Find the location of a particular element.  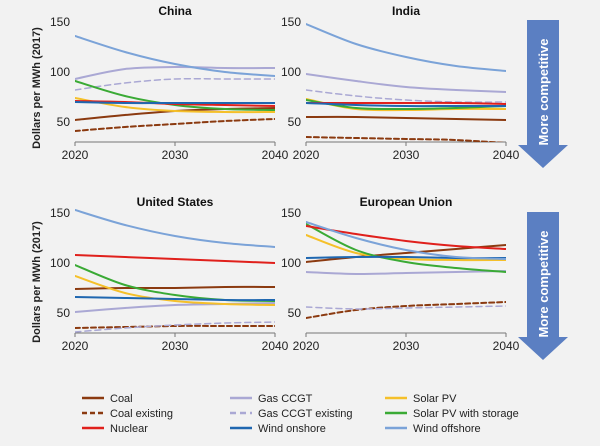

legend-label: Solar PV is located at coordinates (435, 399).